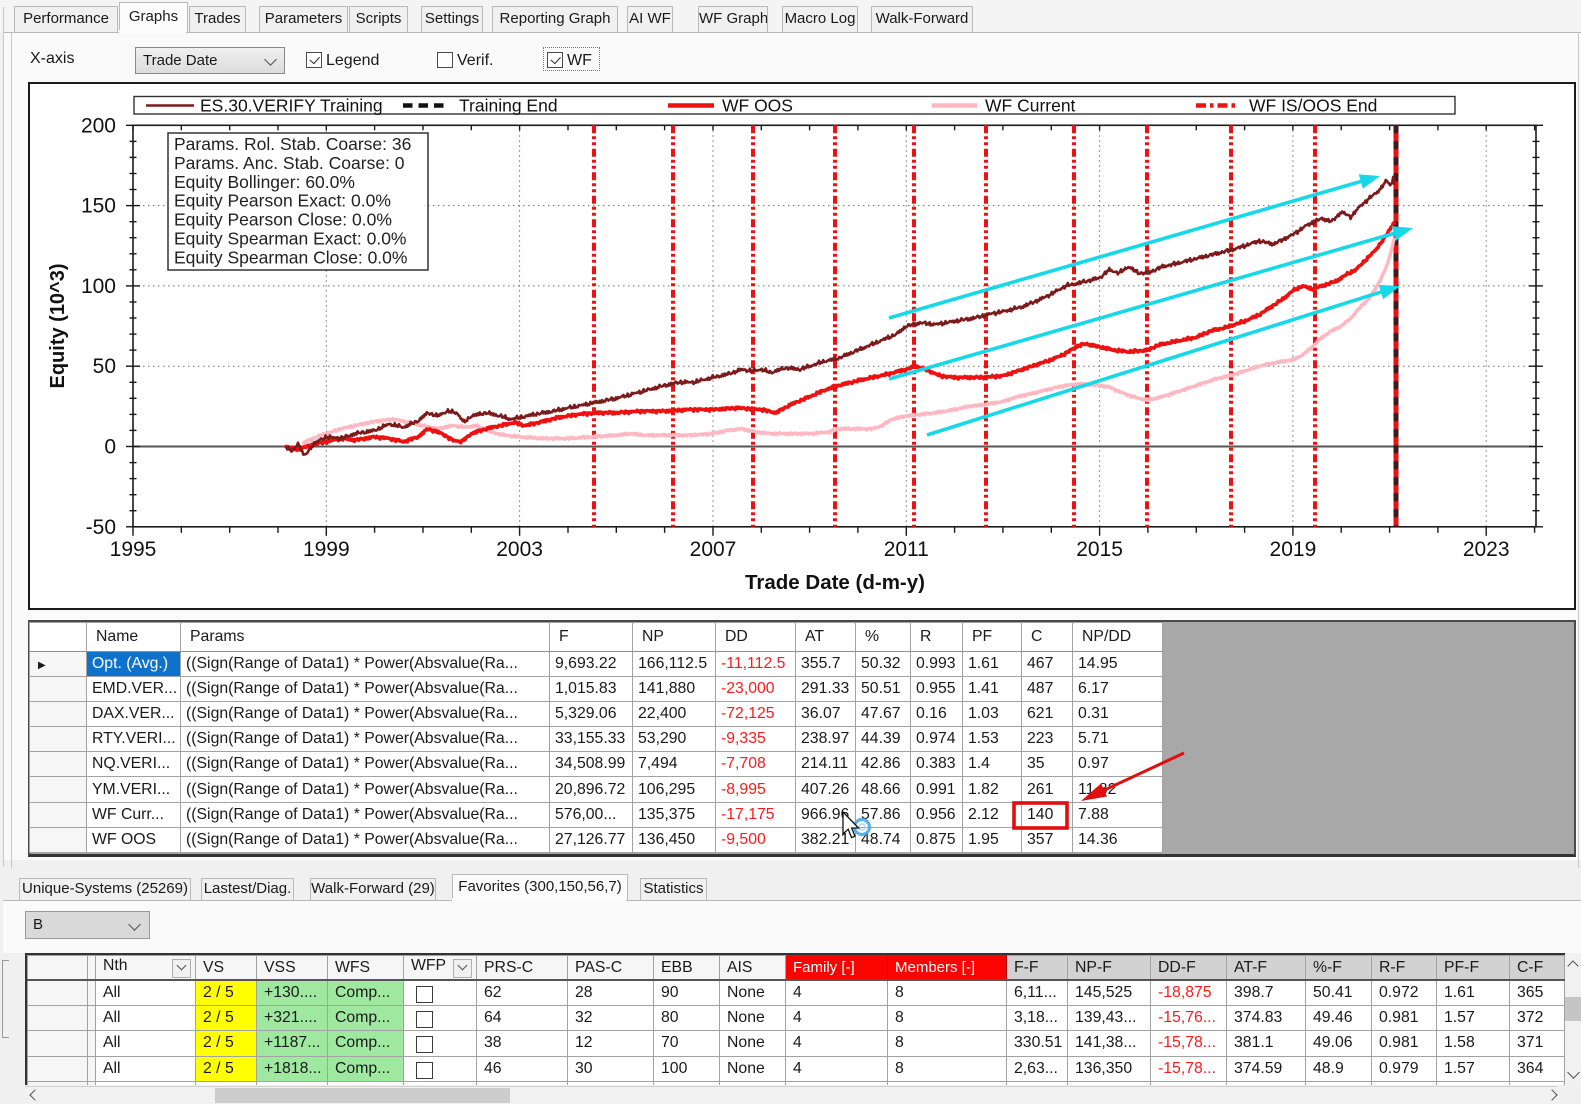 This screenshot has width=1581, height=1104. What do you see at coordinates (1099, 549) in the screenshot?
I see `svg-text: 2015` at bounding box center [1099, 549].